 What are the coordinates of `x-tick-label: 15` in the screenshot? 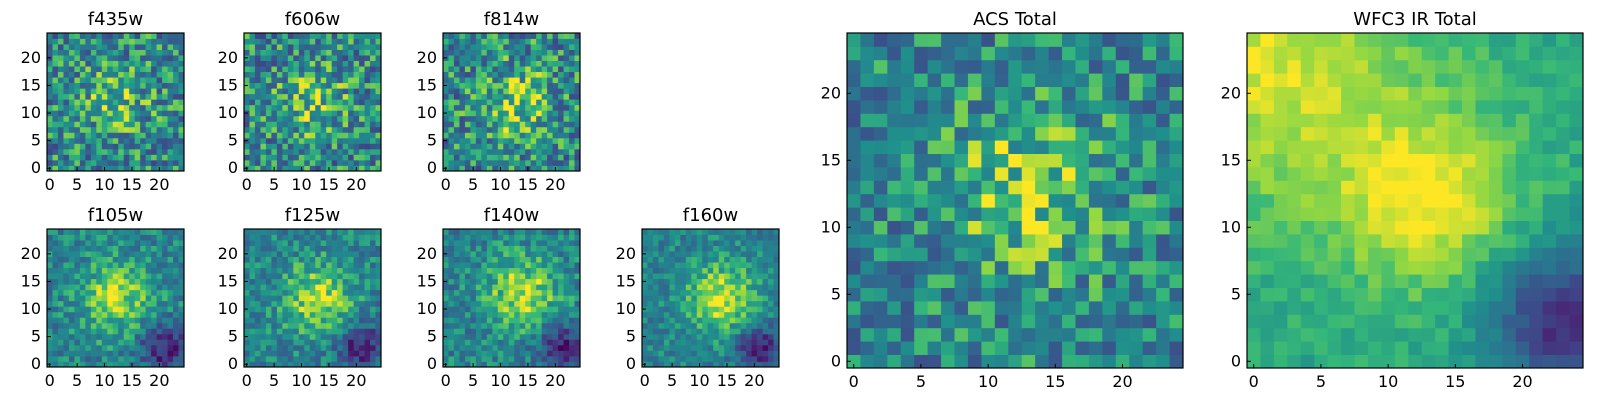 It's located at (329, 184).